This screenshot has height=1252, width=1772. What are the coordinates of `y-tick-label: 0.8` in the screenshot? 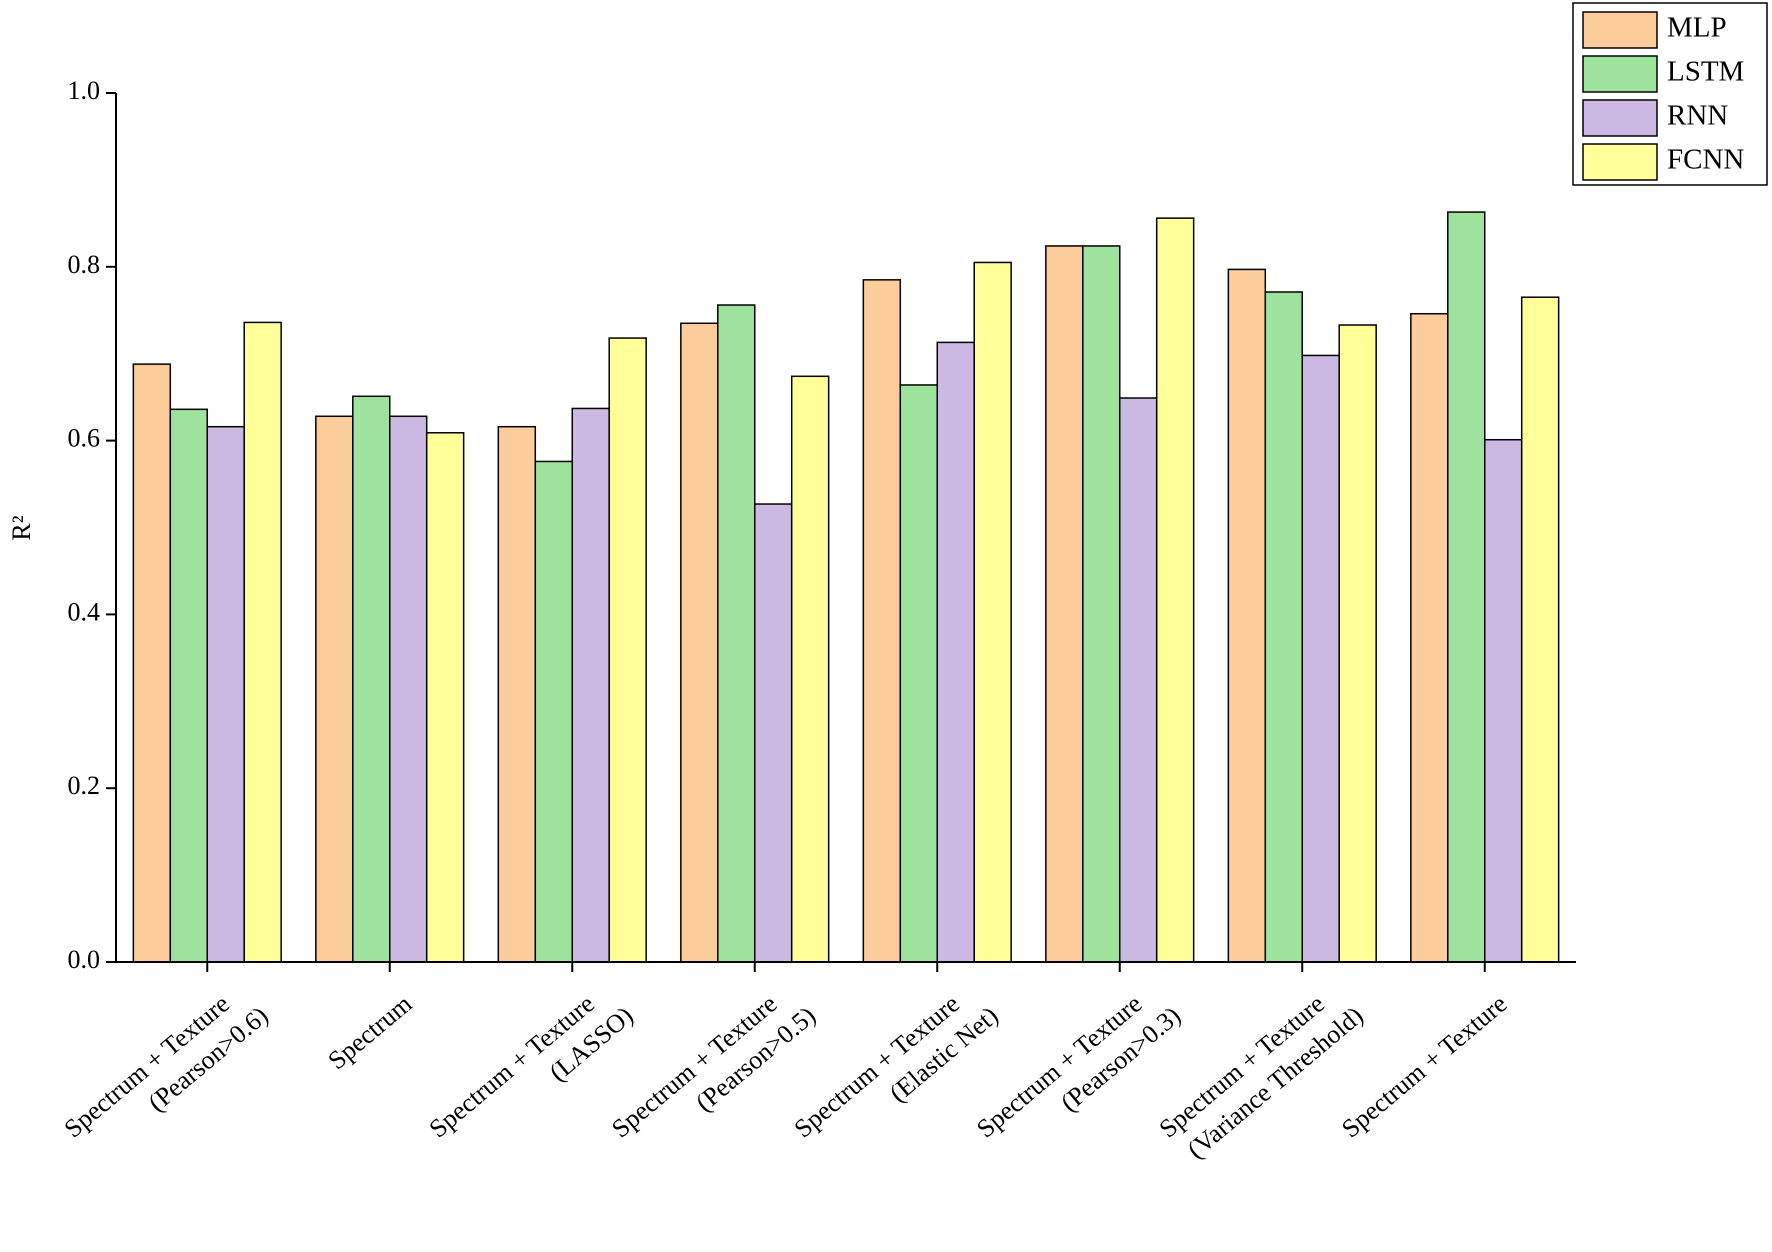 It's located at (84, 264).